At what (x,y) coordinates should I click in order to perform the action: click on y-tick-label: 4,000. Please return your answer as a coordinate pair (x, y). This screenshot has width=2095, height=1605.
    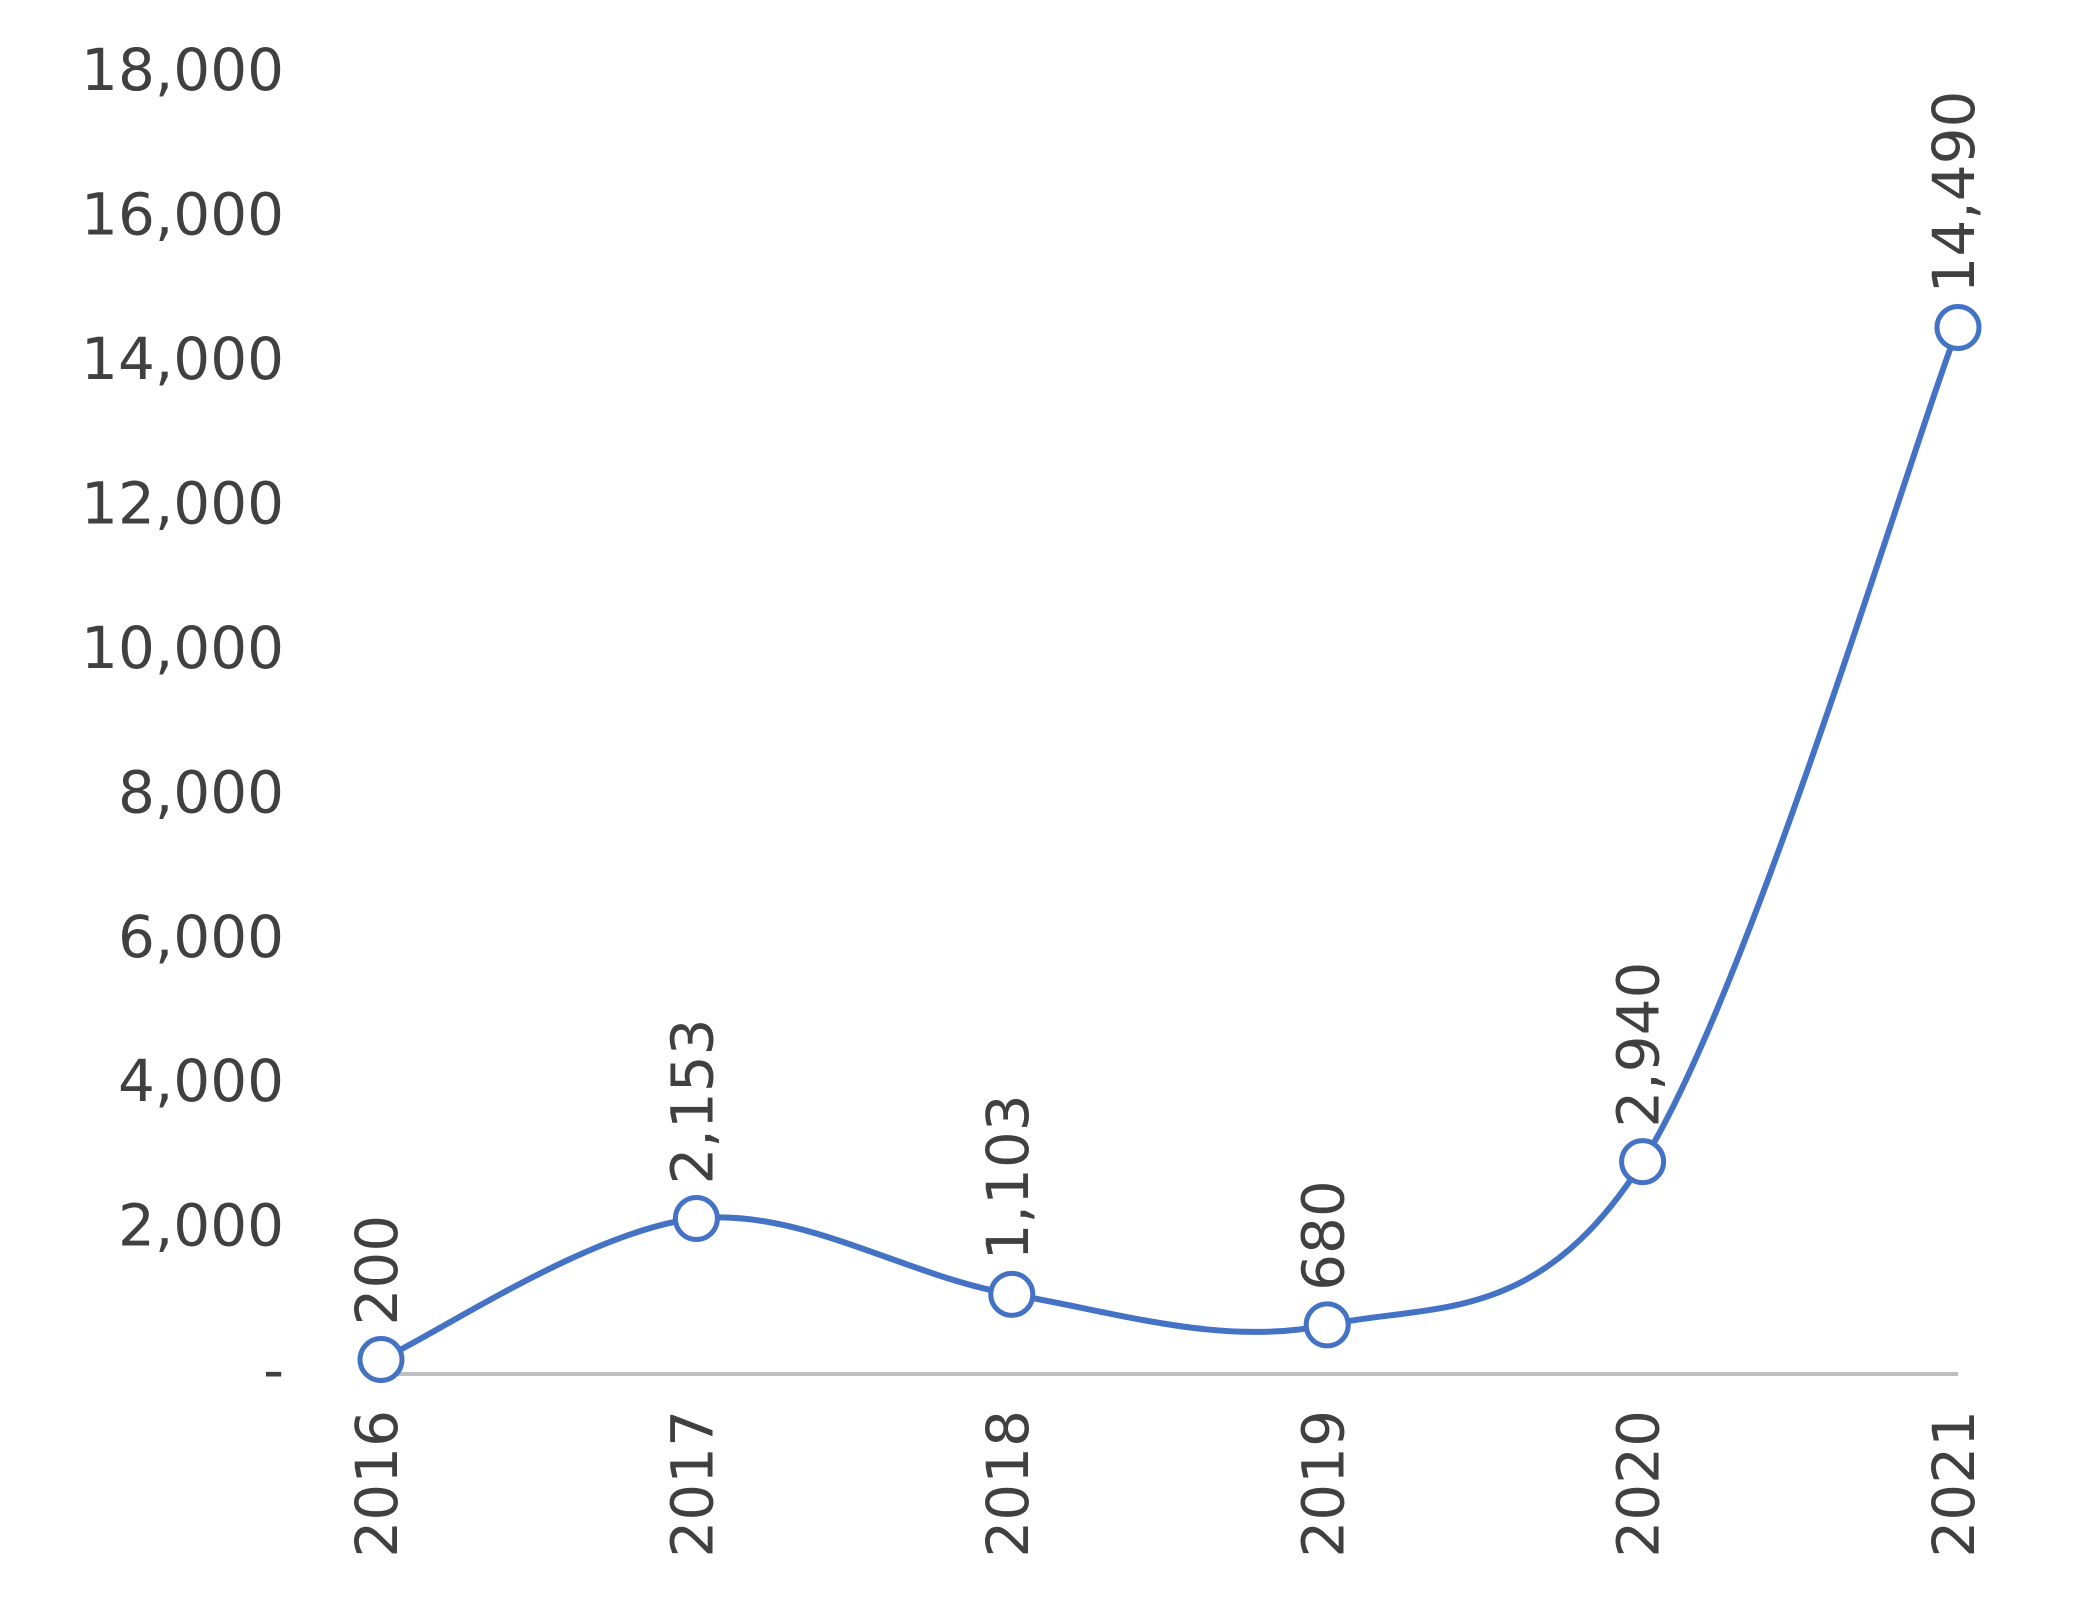
    Looking at the image, I should click on (201, 1081).